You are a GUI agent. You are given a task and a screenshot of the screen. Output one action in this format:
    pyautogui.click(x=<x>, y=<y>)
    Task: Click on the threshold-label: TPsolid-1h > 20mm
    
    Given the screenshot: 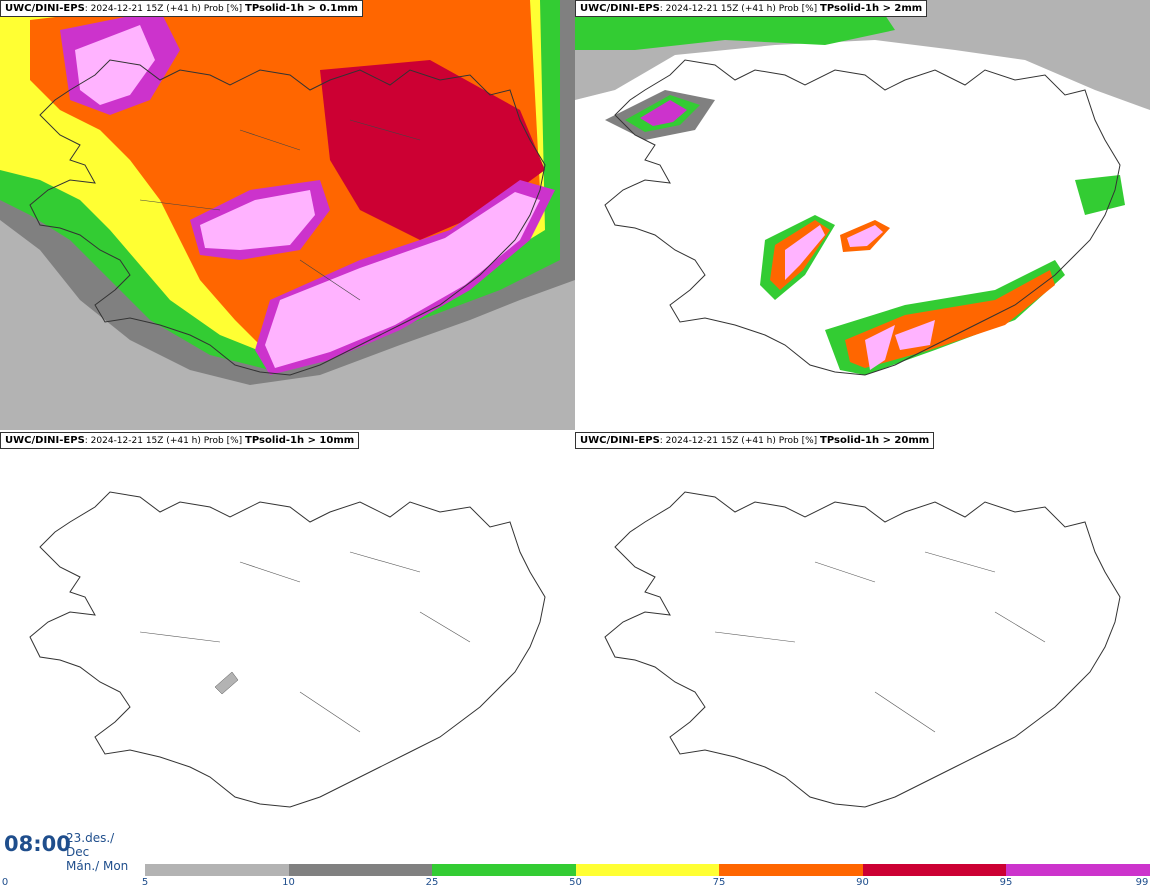 What is the action you would take?
    pyautogui.click(x=875, y=440)
    